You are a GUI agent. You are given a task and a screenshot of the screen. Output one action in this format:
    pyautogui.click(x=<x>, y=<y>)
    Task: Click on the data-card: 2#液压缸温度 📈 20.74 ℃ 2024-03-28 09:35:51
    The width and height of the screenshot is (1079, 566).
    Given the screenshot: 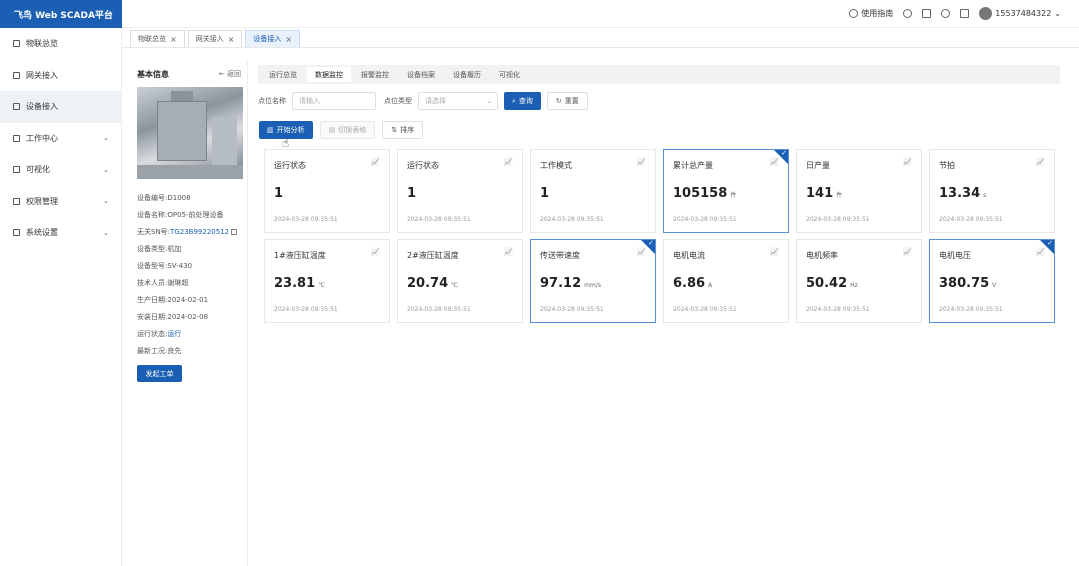 What is the action you would take?
    pyautogui.click(x=460, y=281)
    